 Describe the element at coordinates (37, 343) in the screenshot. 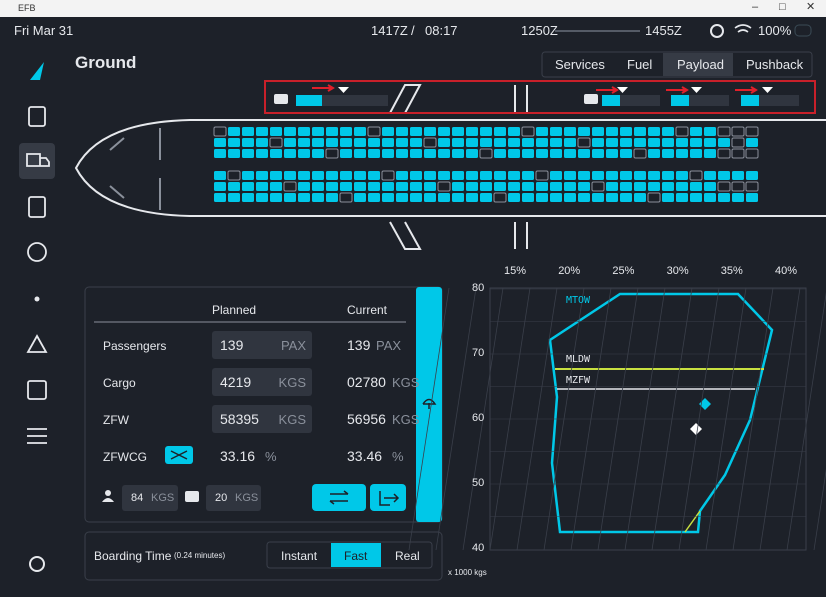

I see `nav-failures` at that location.